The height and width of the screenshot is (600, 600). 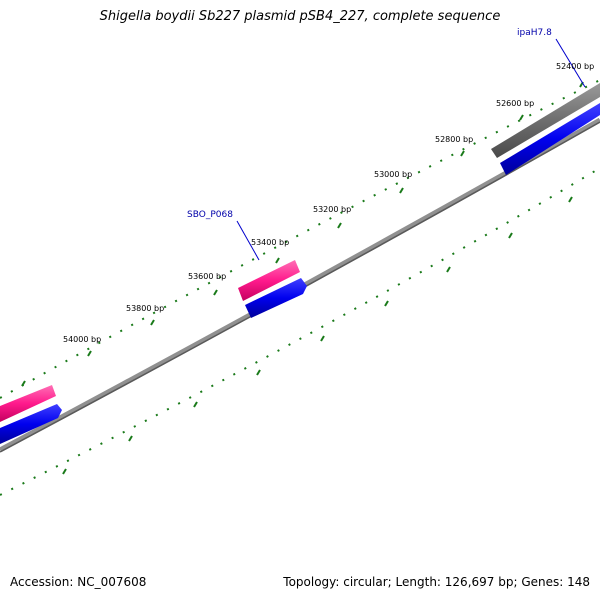 I want to click on leader-line-ipah78, so click(x=570, y=63).